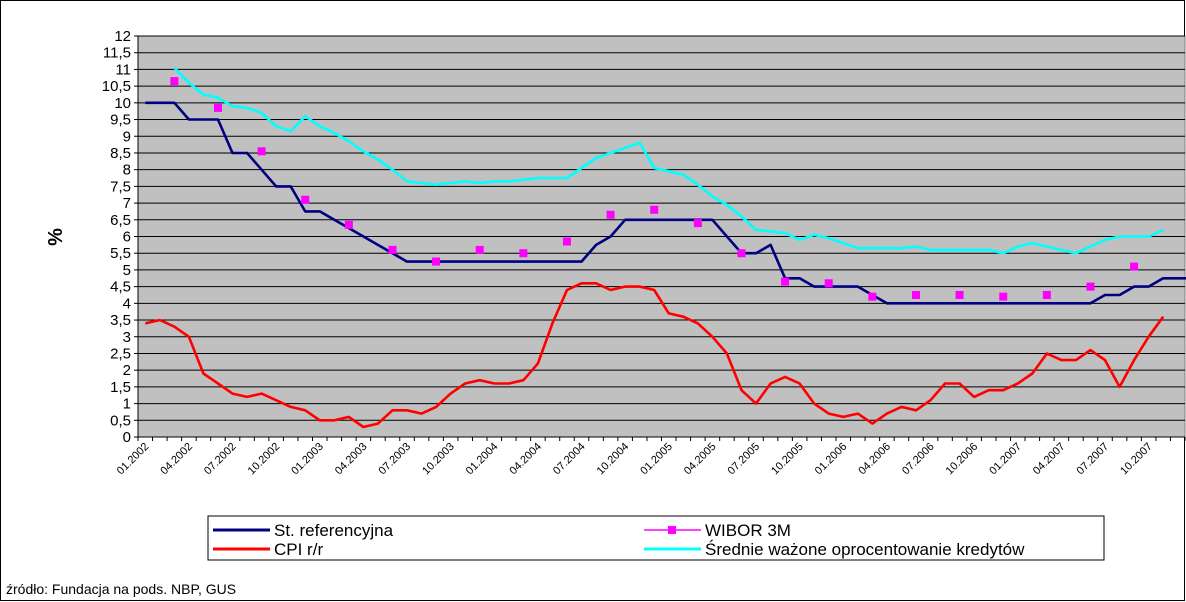 This screenshot has height=602, width=1186. What do you see at coordinates (122, 103) in the screenshot?
I see `y-tick-label: 10` at bounding box center [122, 103].